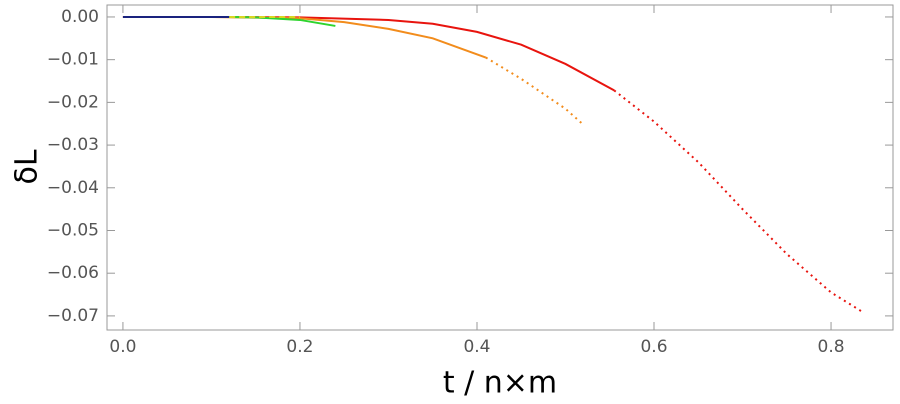 The height and width of the screenshot is (404, 900). Describe the element at coordinates (73, 230) in the screenshot. I see `y-tick-label: −0.05` at that location.